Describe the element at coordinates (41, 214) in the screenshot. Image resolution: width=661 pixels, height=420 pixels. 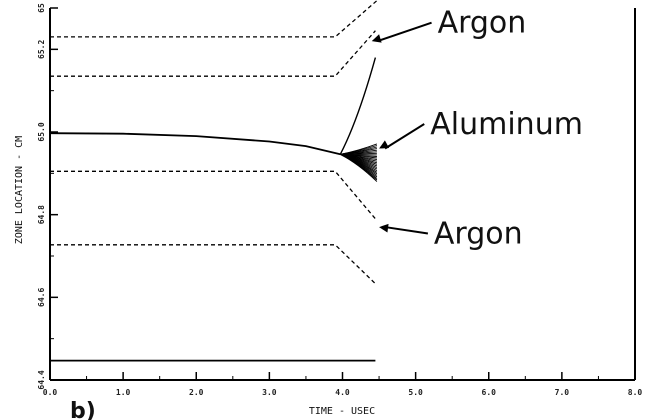
I see `y-tick-label: 64.8` at that location.